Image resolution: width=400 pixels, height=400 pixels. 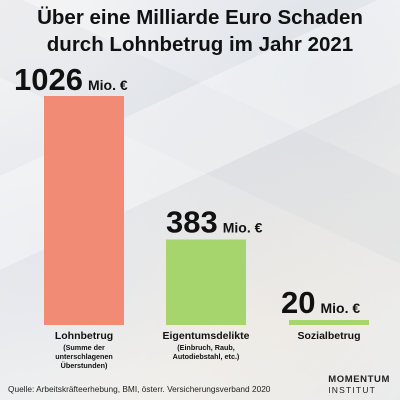 I want to click on category-subtitle: (Summe der, so click(x=84, y=347).